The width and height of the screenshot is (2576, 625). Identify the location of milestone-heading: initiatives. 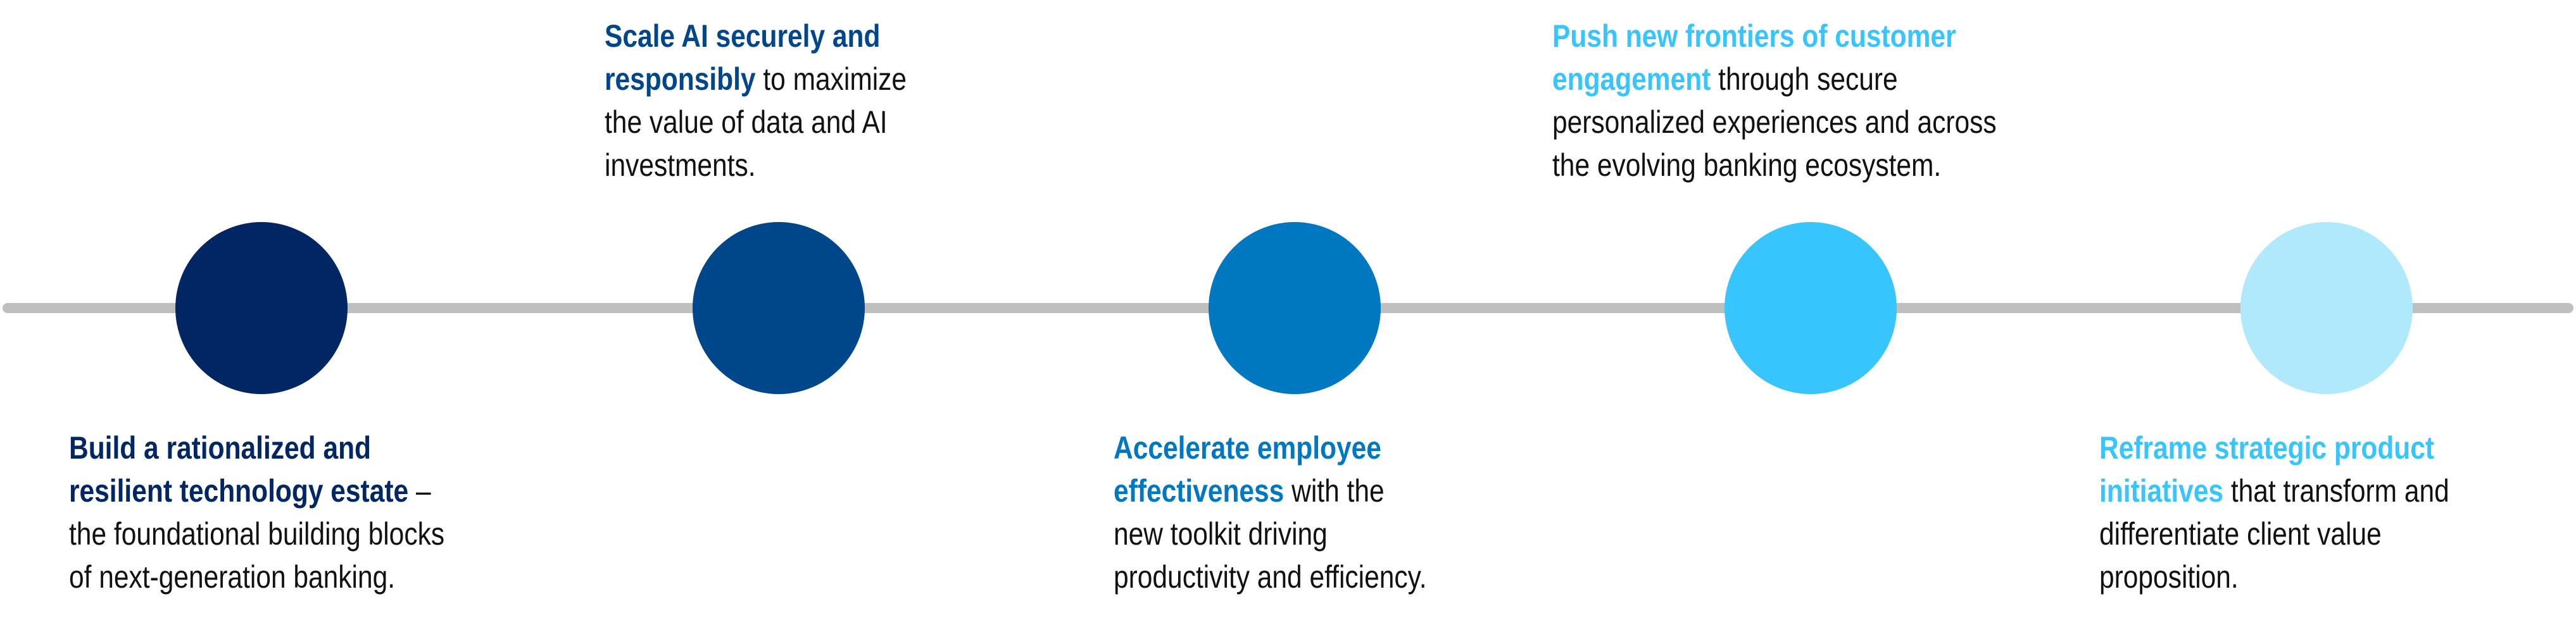
(2161, 491).